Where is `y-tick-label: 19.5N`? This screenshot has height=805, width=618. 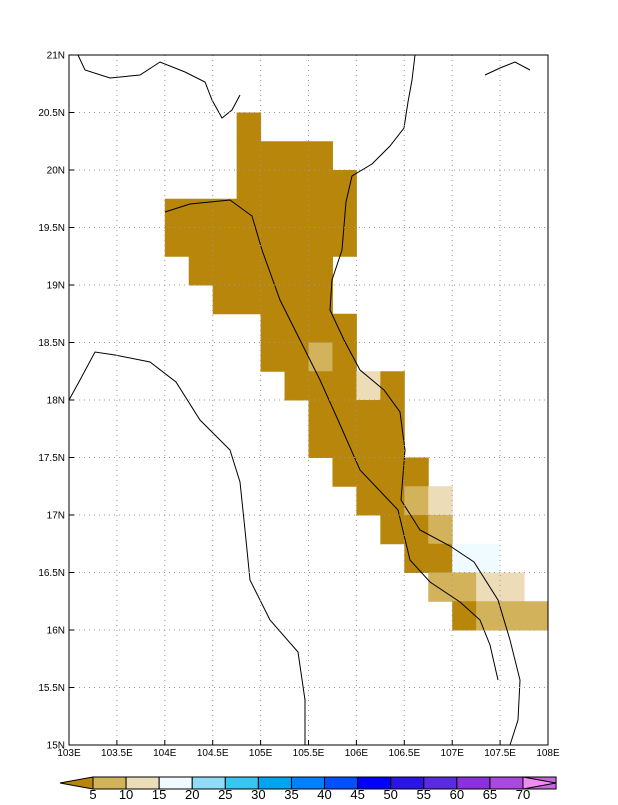
y-tick-label: 19.5N is located at coordinates (51, 228).